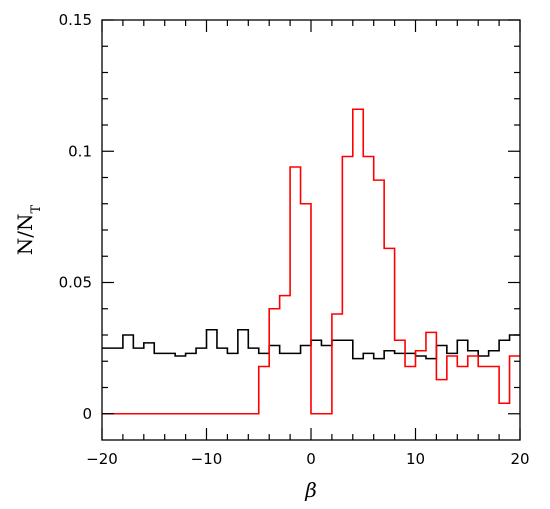 Image resolution: width=550 pixels, height=509 pixels. Describe the element at coordinates (102, 459) in the screenshot. I see `x-tick-label: −20` at that location.